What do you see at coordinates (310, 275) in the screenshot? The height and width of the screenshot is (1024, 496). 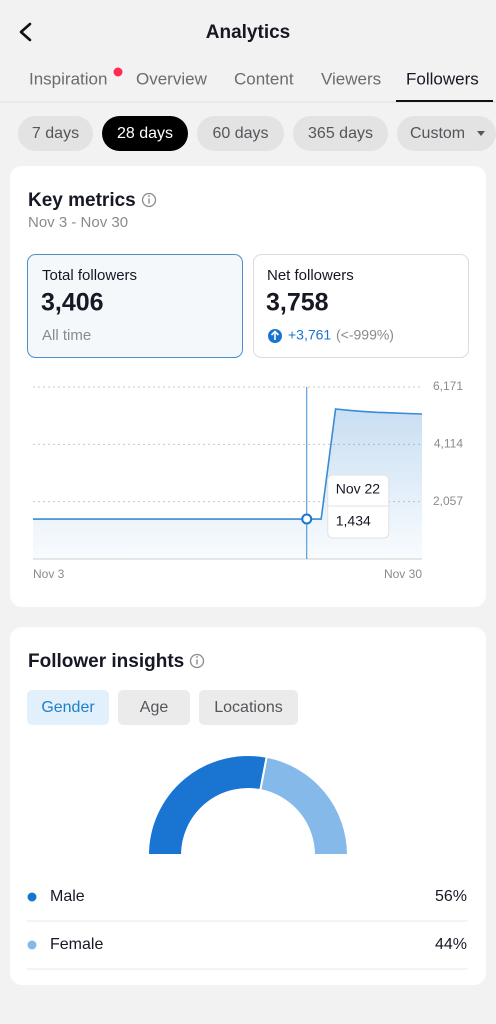 I see `metric-label: Net followers` at bounding box center [310, 275].